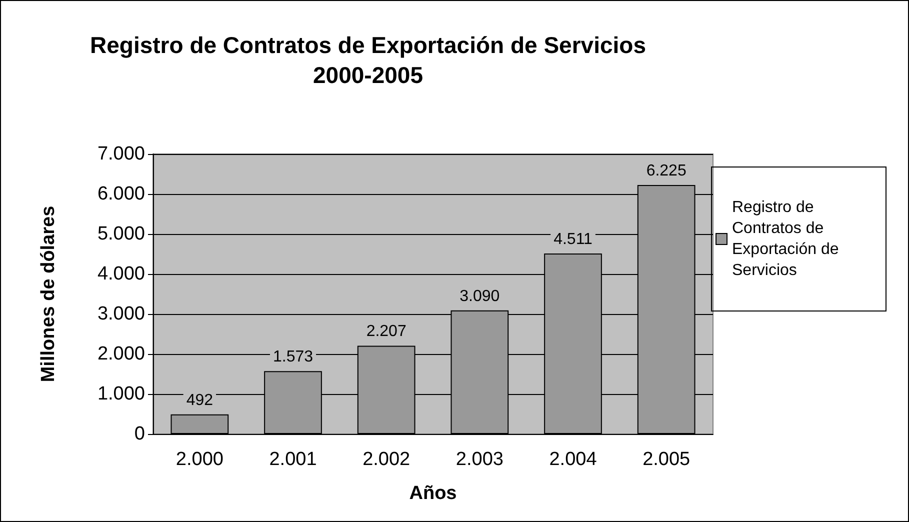 This screenshot has width=909, height=522. Describe the element at coordinates (573, 239) in the screenshot. I see `data-label: 4.511` at that location.